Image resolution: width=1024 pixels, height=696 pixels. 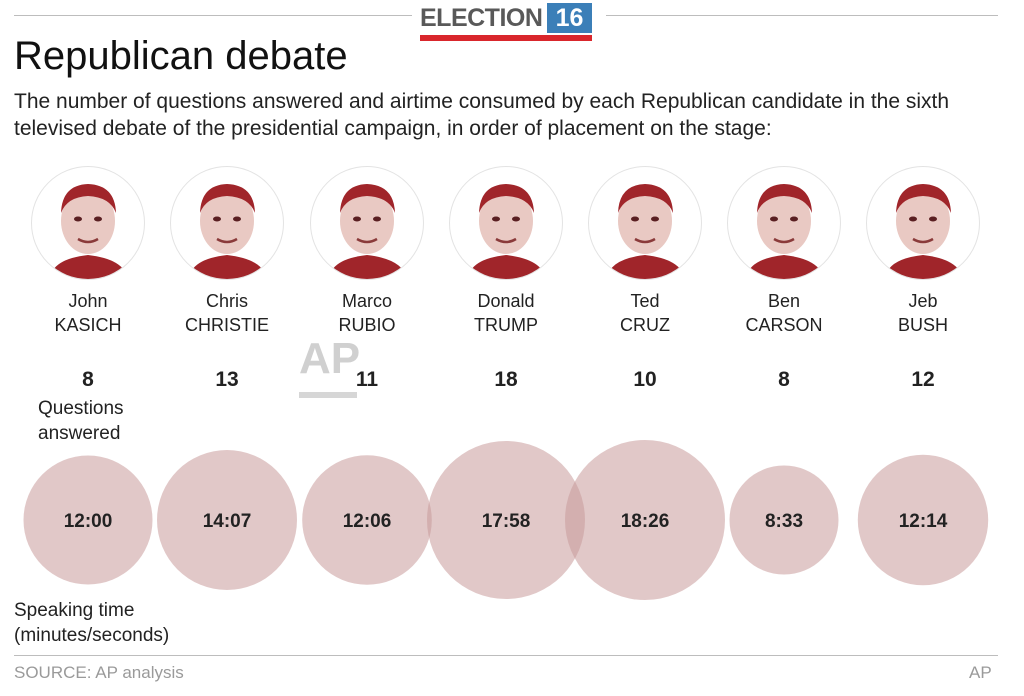 What do you see at coordinates (91, 623) in the screenshot?
I see `speaking-time-label: Speaking time (minutes/seconds)` at bounding box center [91, 623].